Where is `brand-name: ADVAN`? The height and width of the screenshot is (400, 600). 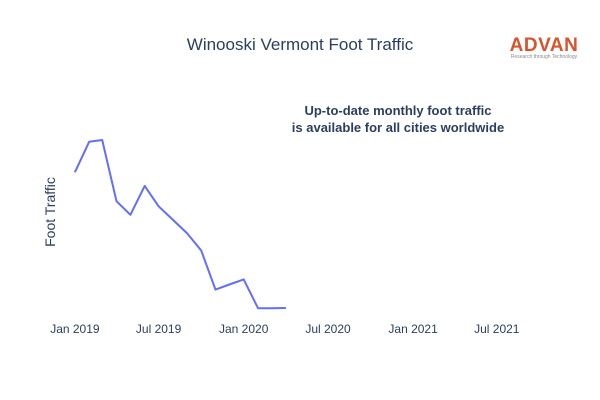 brand-name: ADVAN is located at coordinates (544, 45).